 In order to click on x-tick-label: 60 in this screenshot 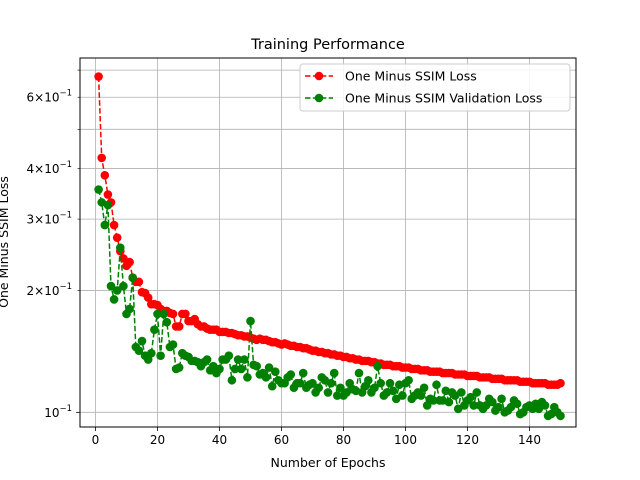, I will do `click(281, 440)`.